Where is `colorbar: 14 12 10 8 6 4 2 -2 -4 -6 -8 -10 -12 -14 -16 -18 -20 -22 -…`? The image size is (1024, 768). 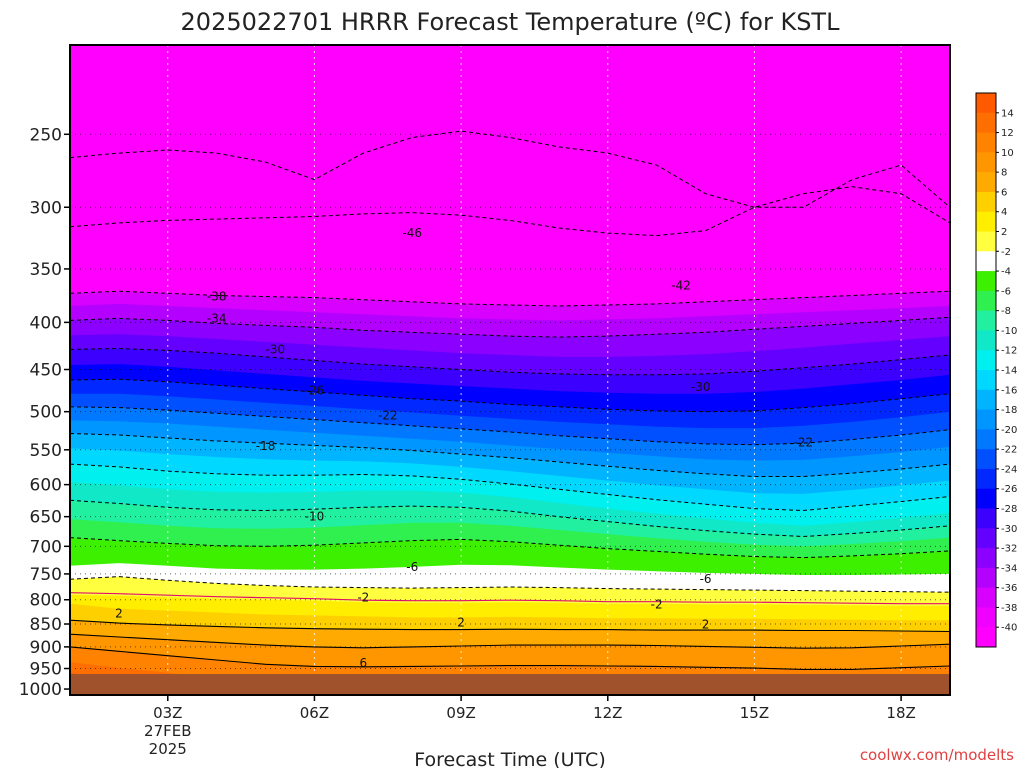
colorbar: 14 12 10 8 6 4 2 -2 -4 -6 -8 -10 -12 -14 -16 -18 -20 -22 -… is located at coordinates (996, 370).